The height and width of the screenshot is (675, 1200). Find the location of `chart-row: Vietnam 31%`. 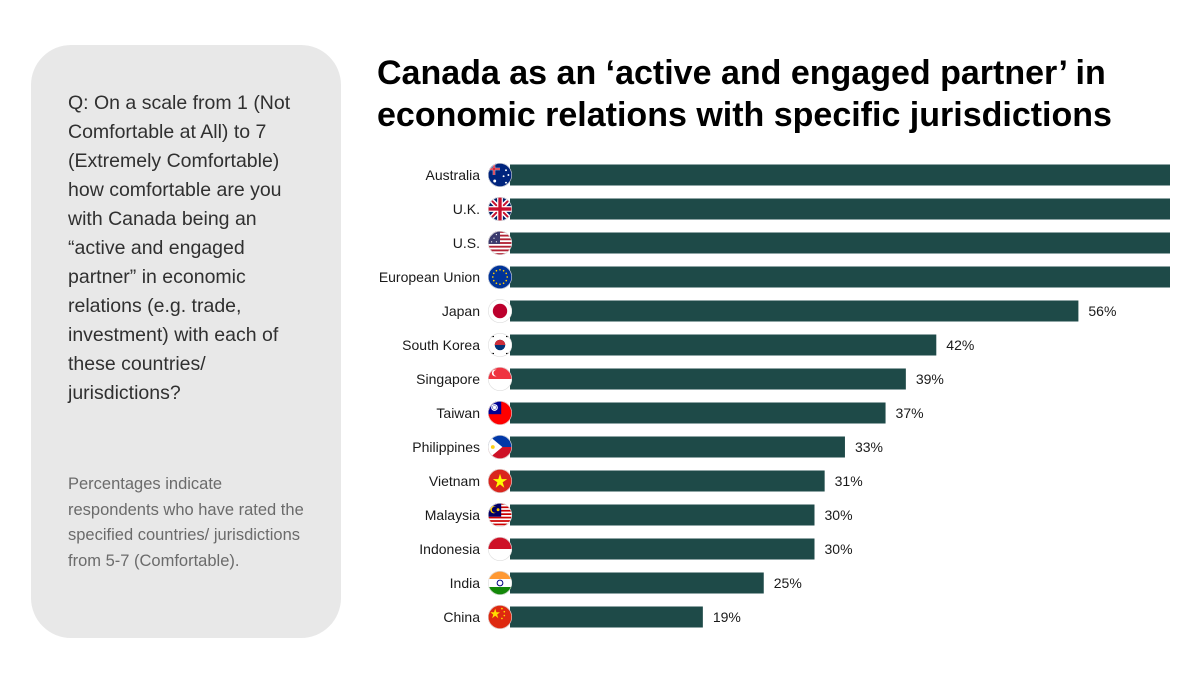

chart-row: Vietnam 31% is located at coordinates (646, 480).